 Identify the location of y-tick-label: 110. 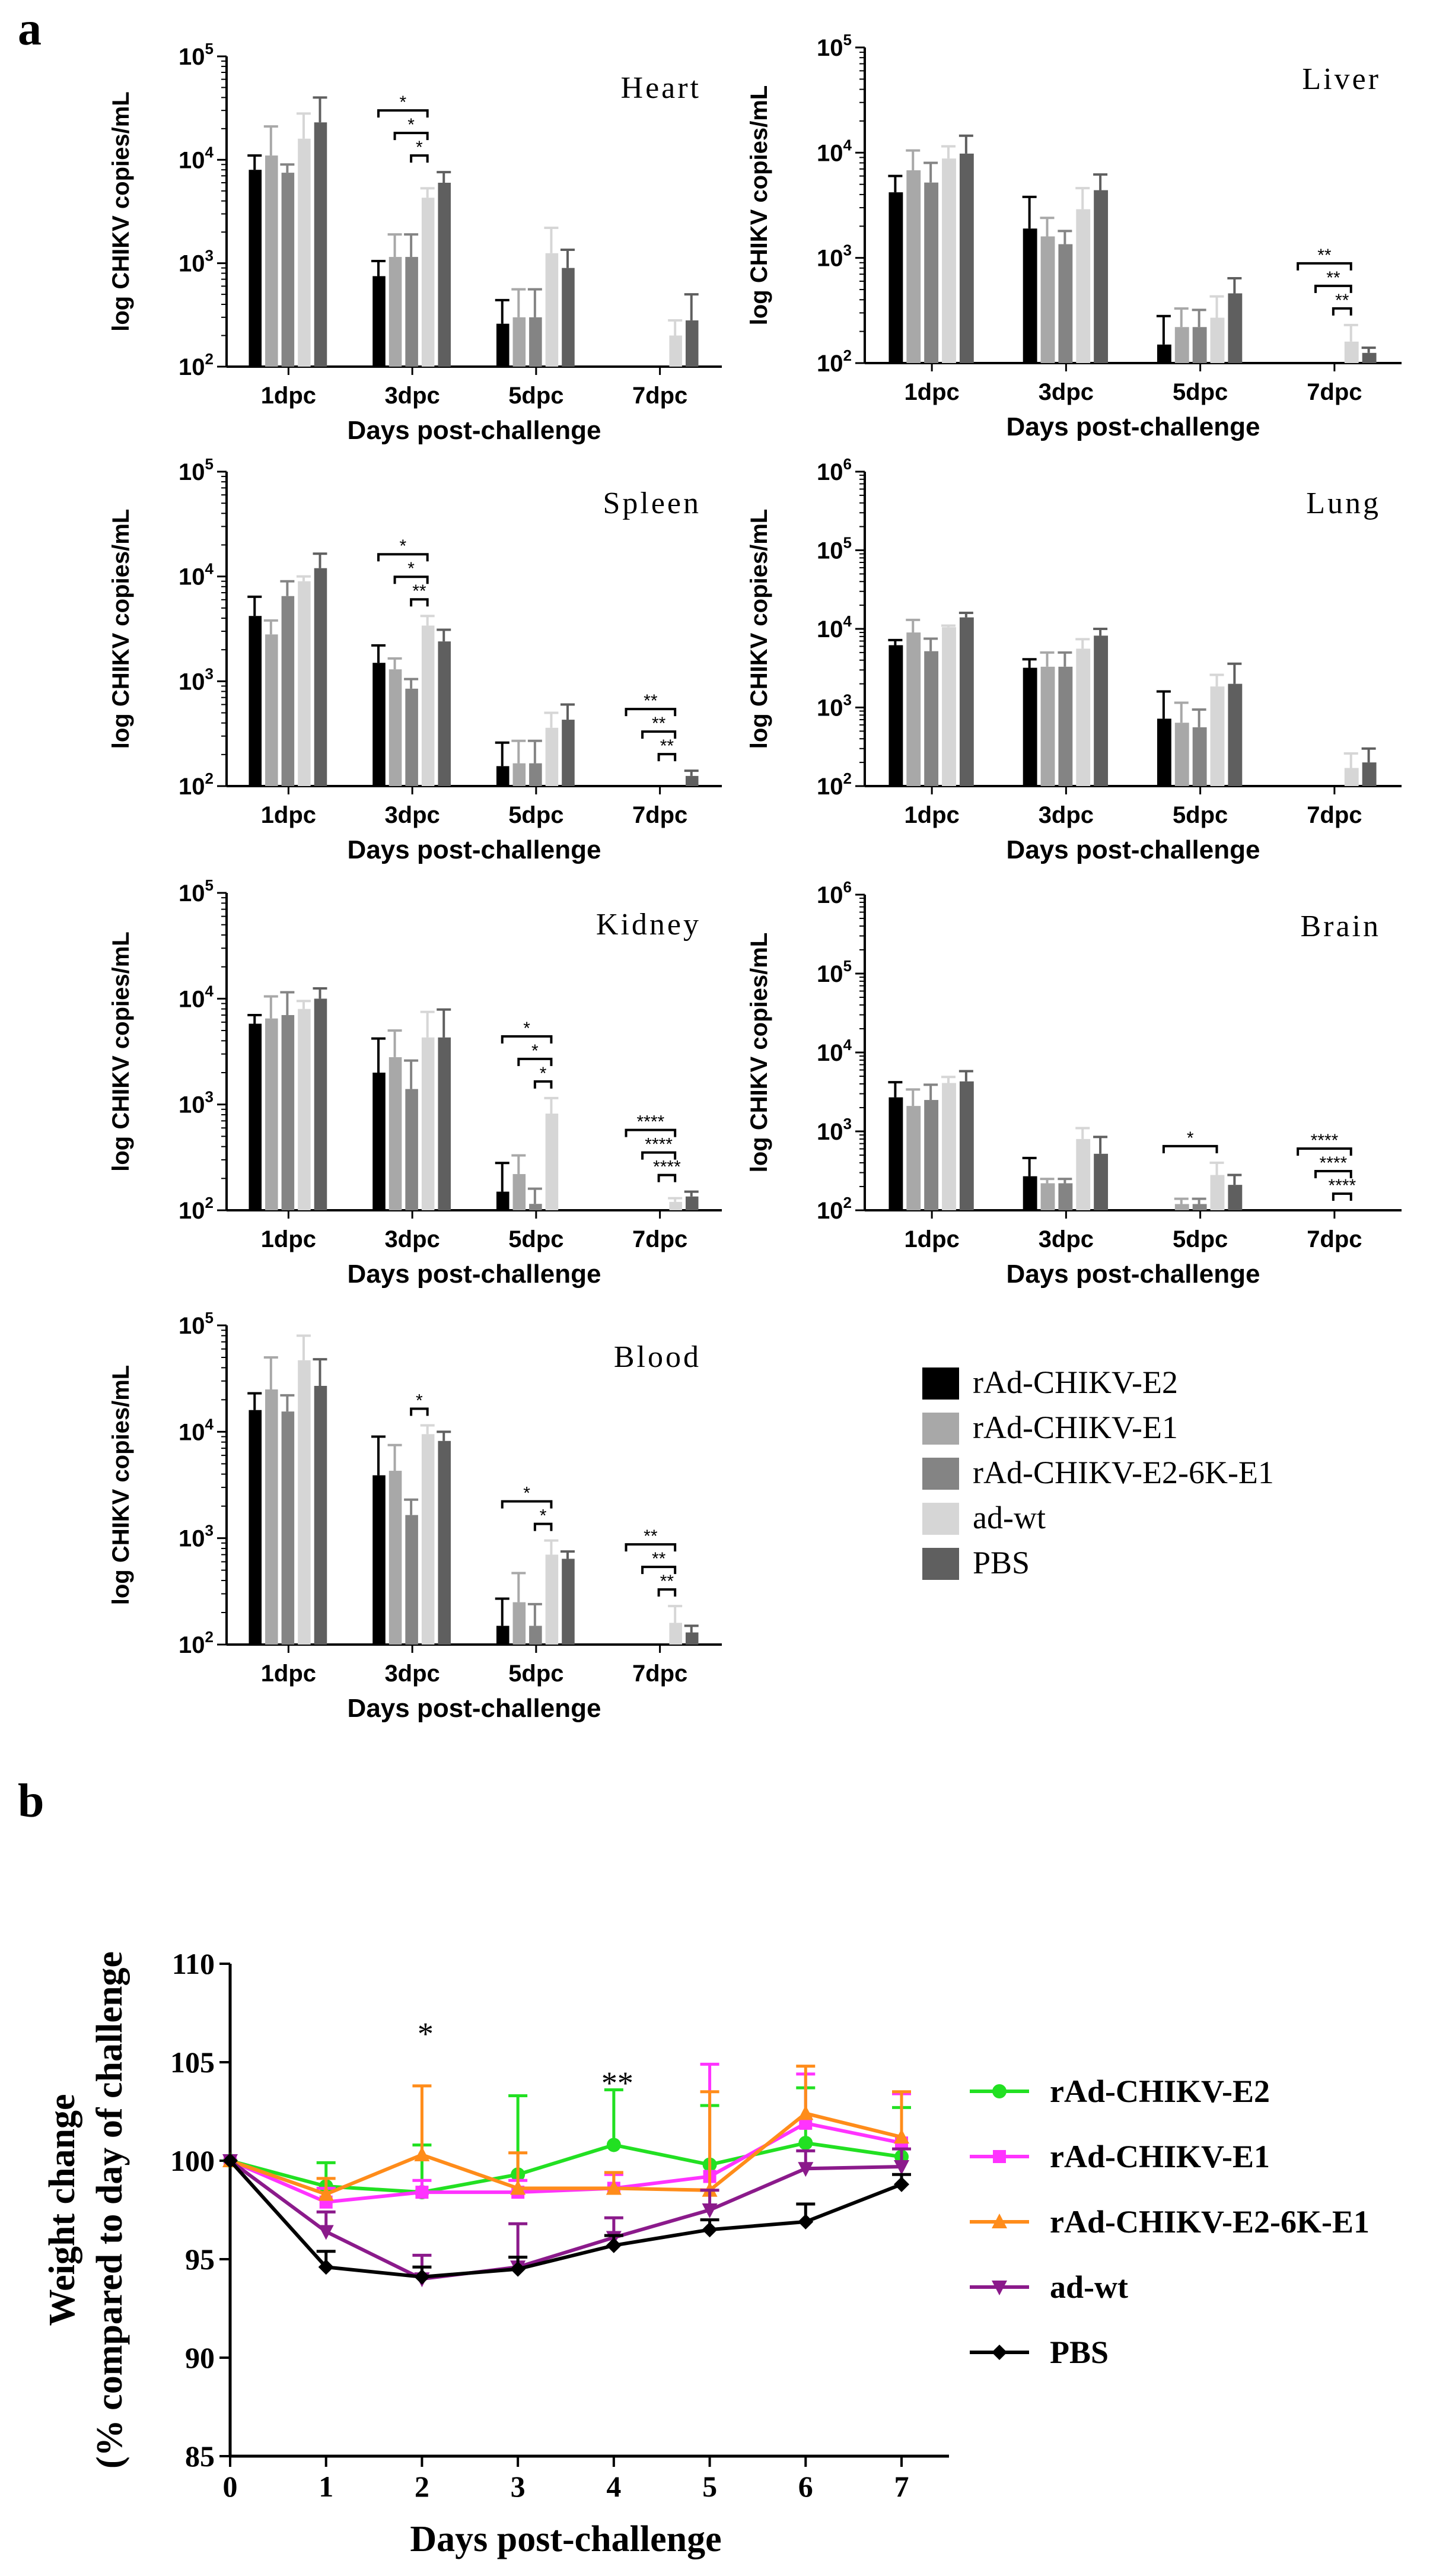
(194, 1963).